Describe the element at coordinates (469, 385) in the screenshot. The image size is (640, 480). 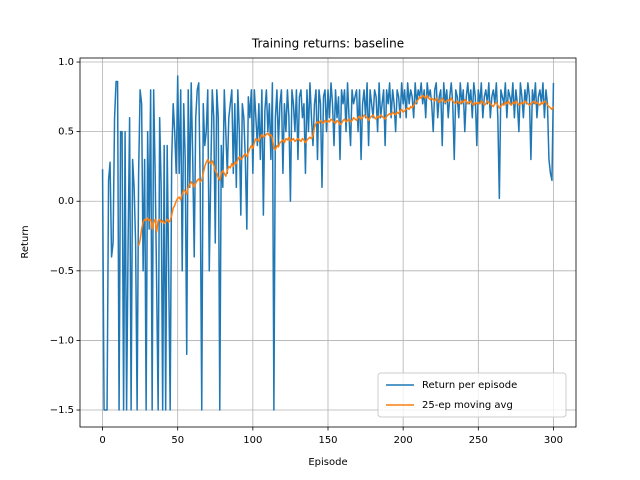
I see `legend-label: Return per episode` at that location.